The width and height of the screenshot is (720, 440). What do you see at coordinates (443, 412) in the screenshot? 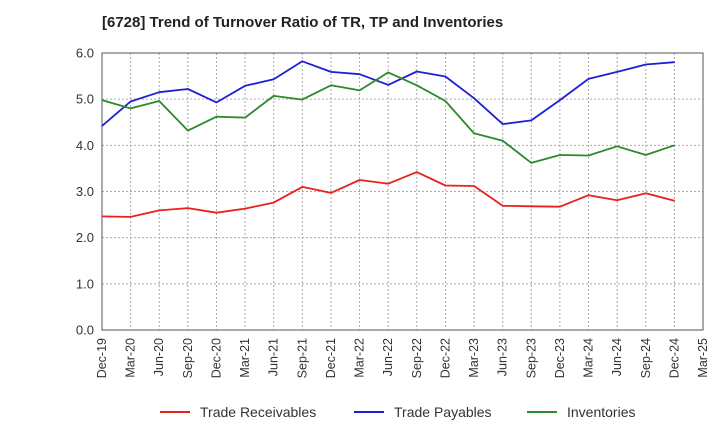
I see `legend-label: Trade Payables` at bounding box center [443, 412].